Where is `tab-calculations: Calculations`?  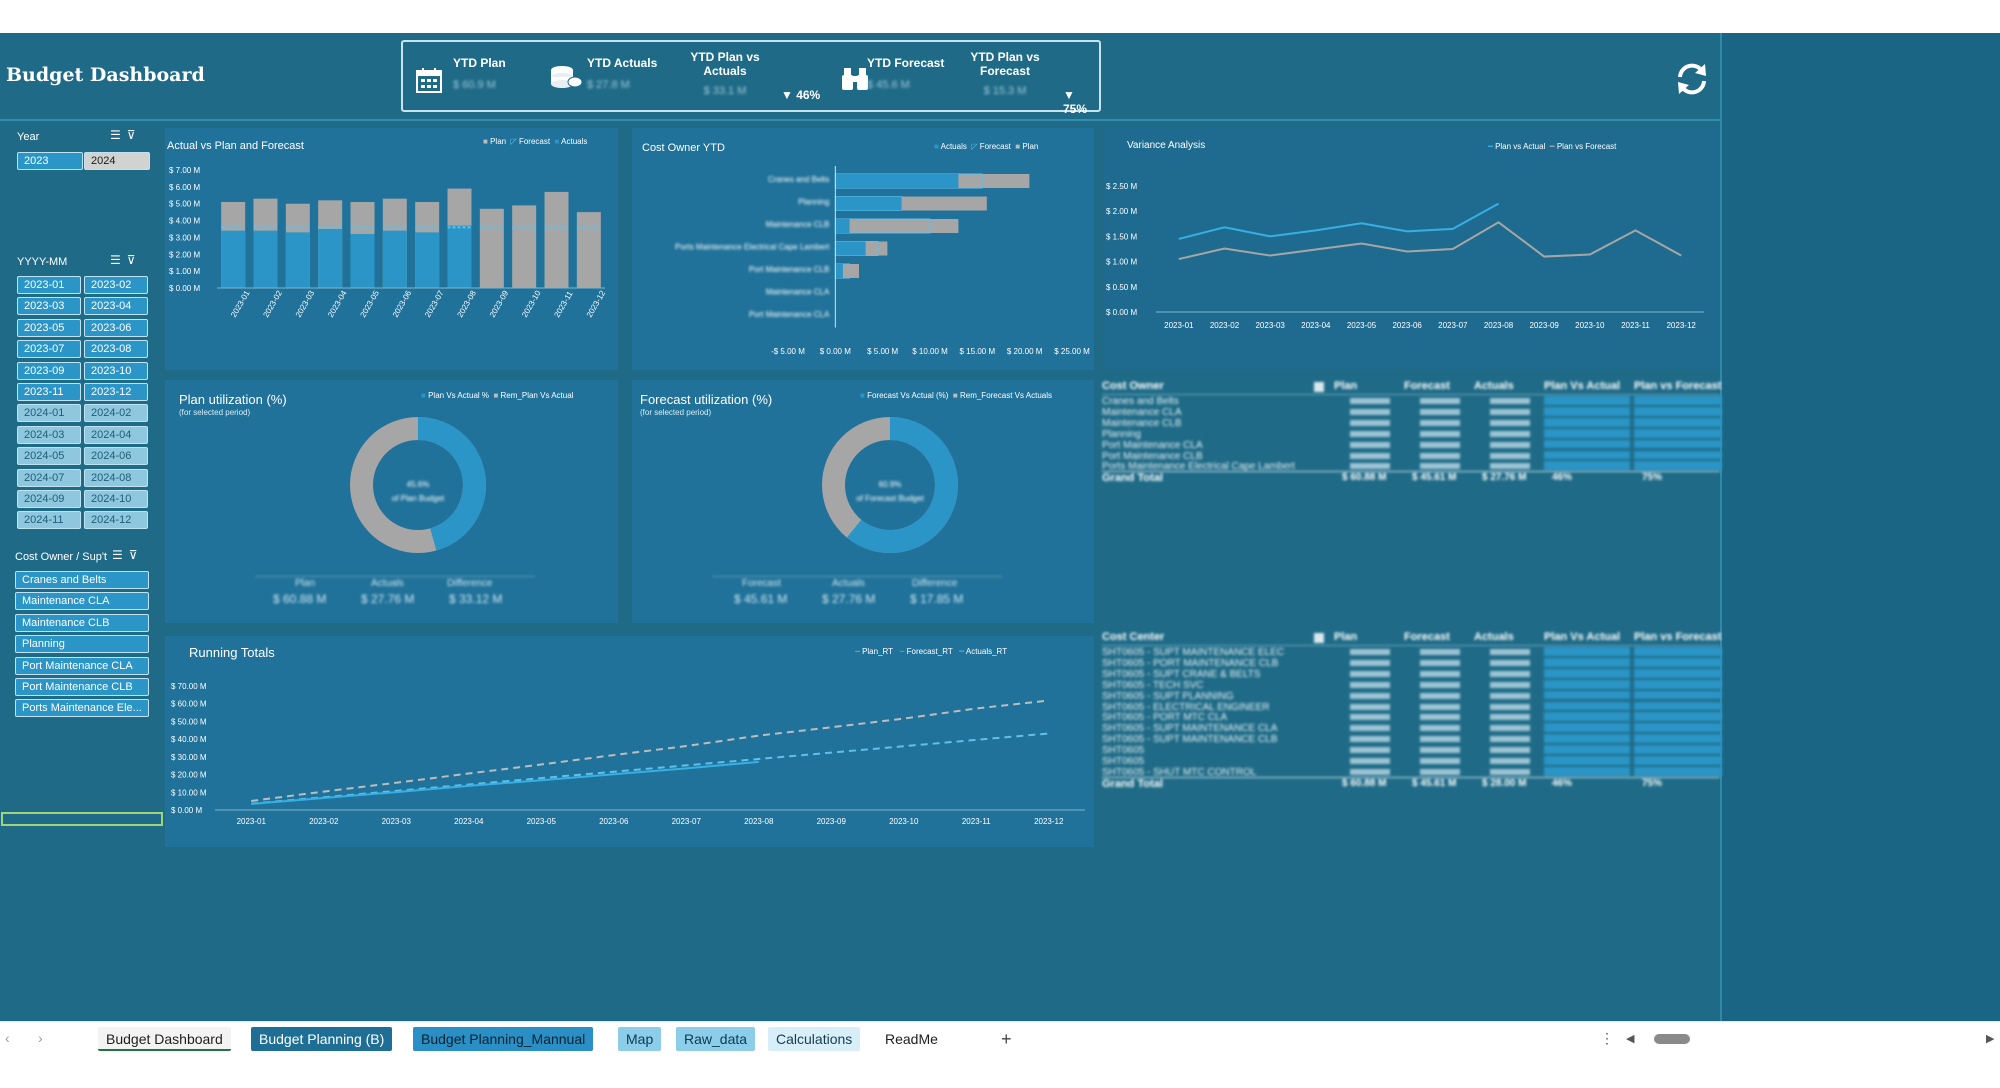 tab-calculations: Calculations is located at coordinates (814, 1039).